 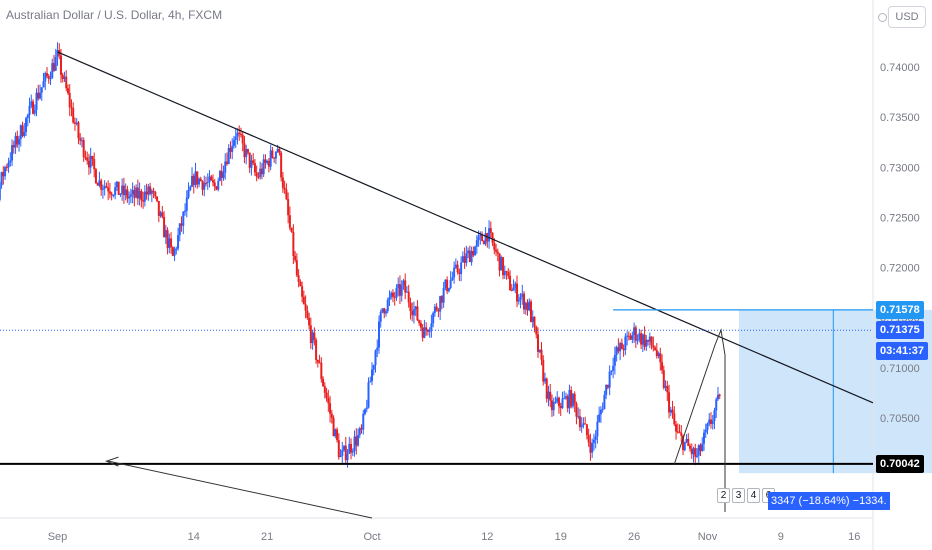 I want to click on y-tick-label: 0.71000, so click(x=900, y=369).